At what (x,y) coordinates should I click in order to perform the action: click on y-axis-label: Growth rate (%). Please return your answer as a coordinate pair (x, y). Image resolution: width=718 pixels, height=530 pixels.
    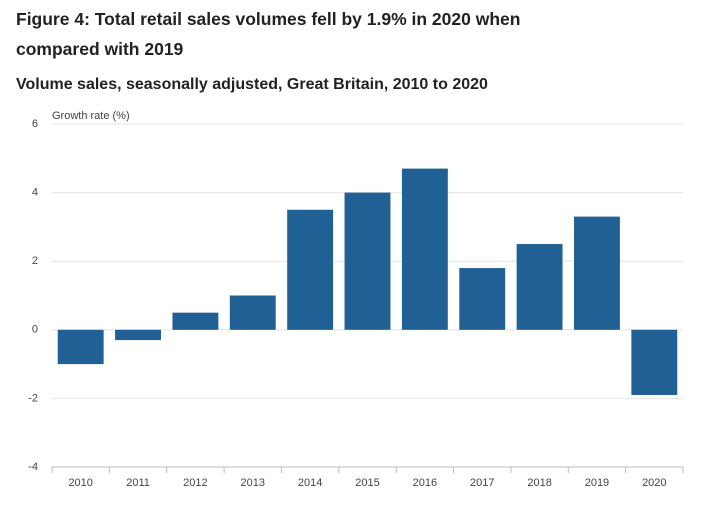
    Looking at the image, I should click on (91, 116).